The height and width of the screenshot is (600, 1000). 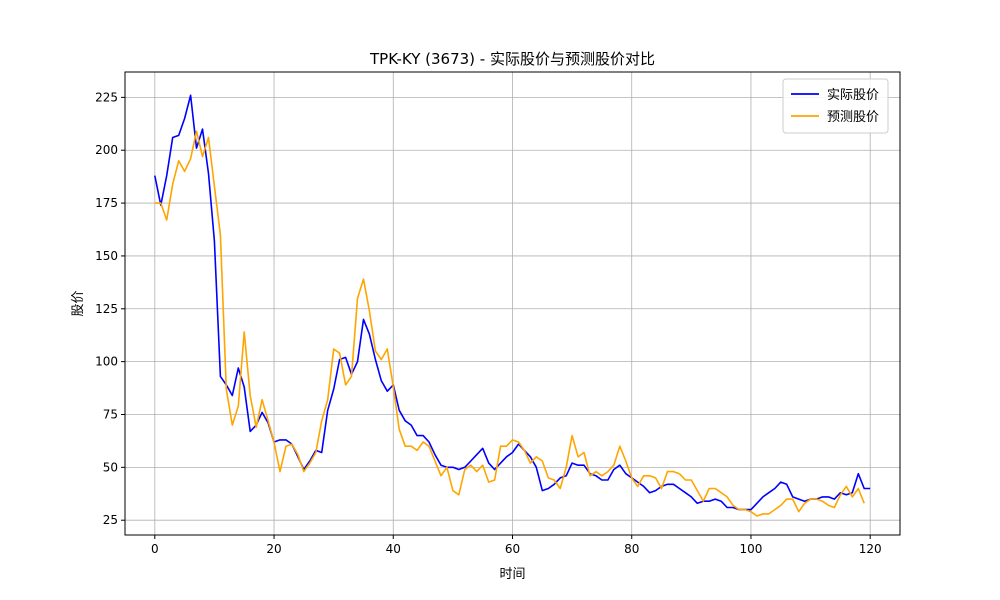 I want to click on legend-label: 实际股价, so click(x=853, y=95).